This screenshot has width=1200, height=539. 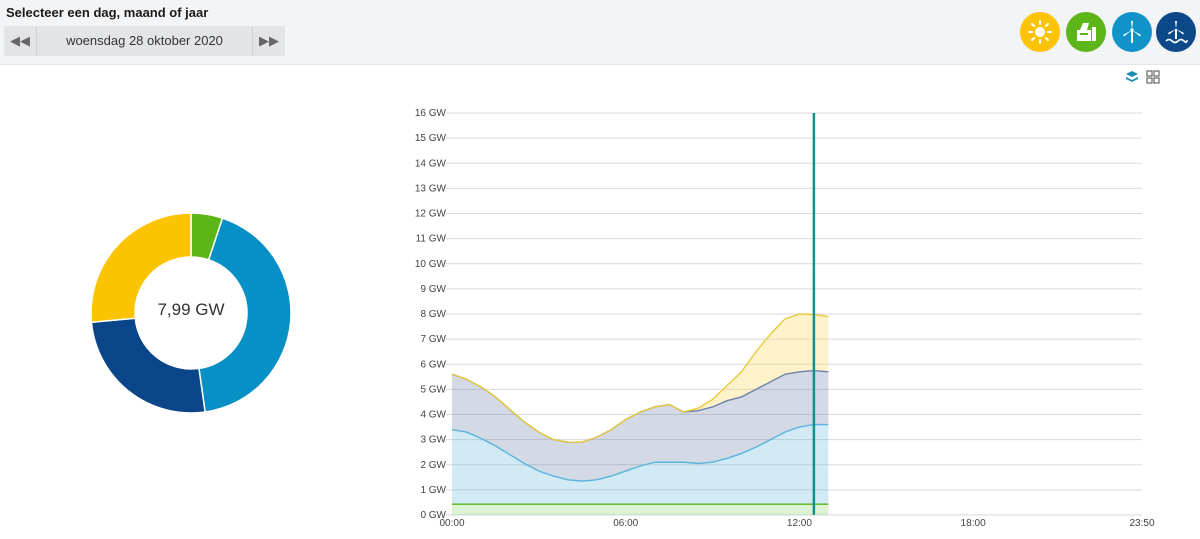 What do you see at coordinates (625, 523) in the screenshot?
I see `x-tick-label: 06:00` at bounding box center [625, 523].